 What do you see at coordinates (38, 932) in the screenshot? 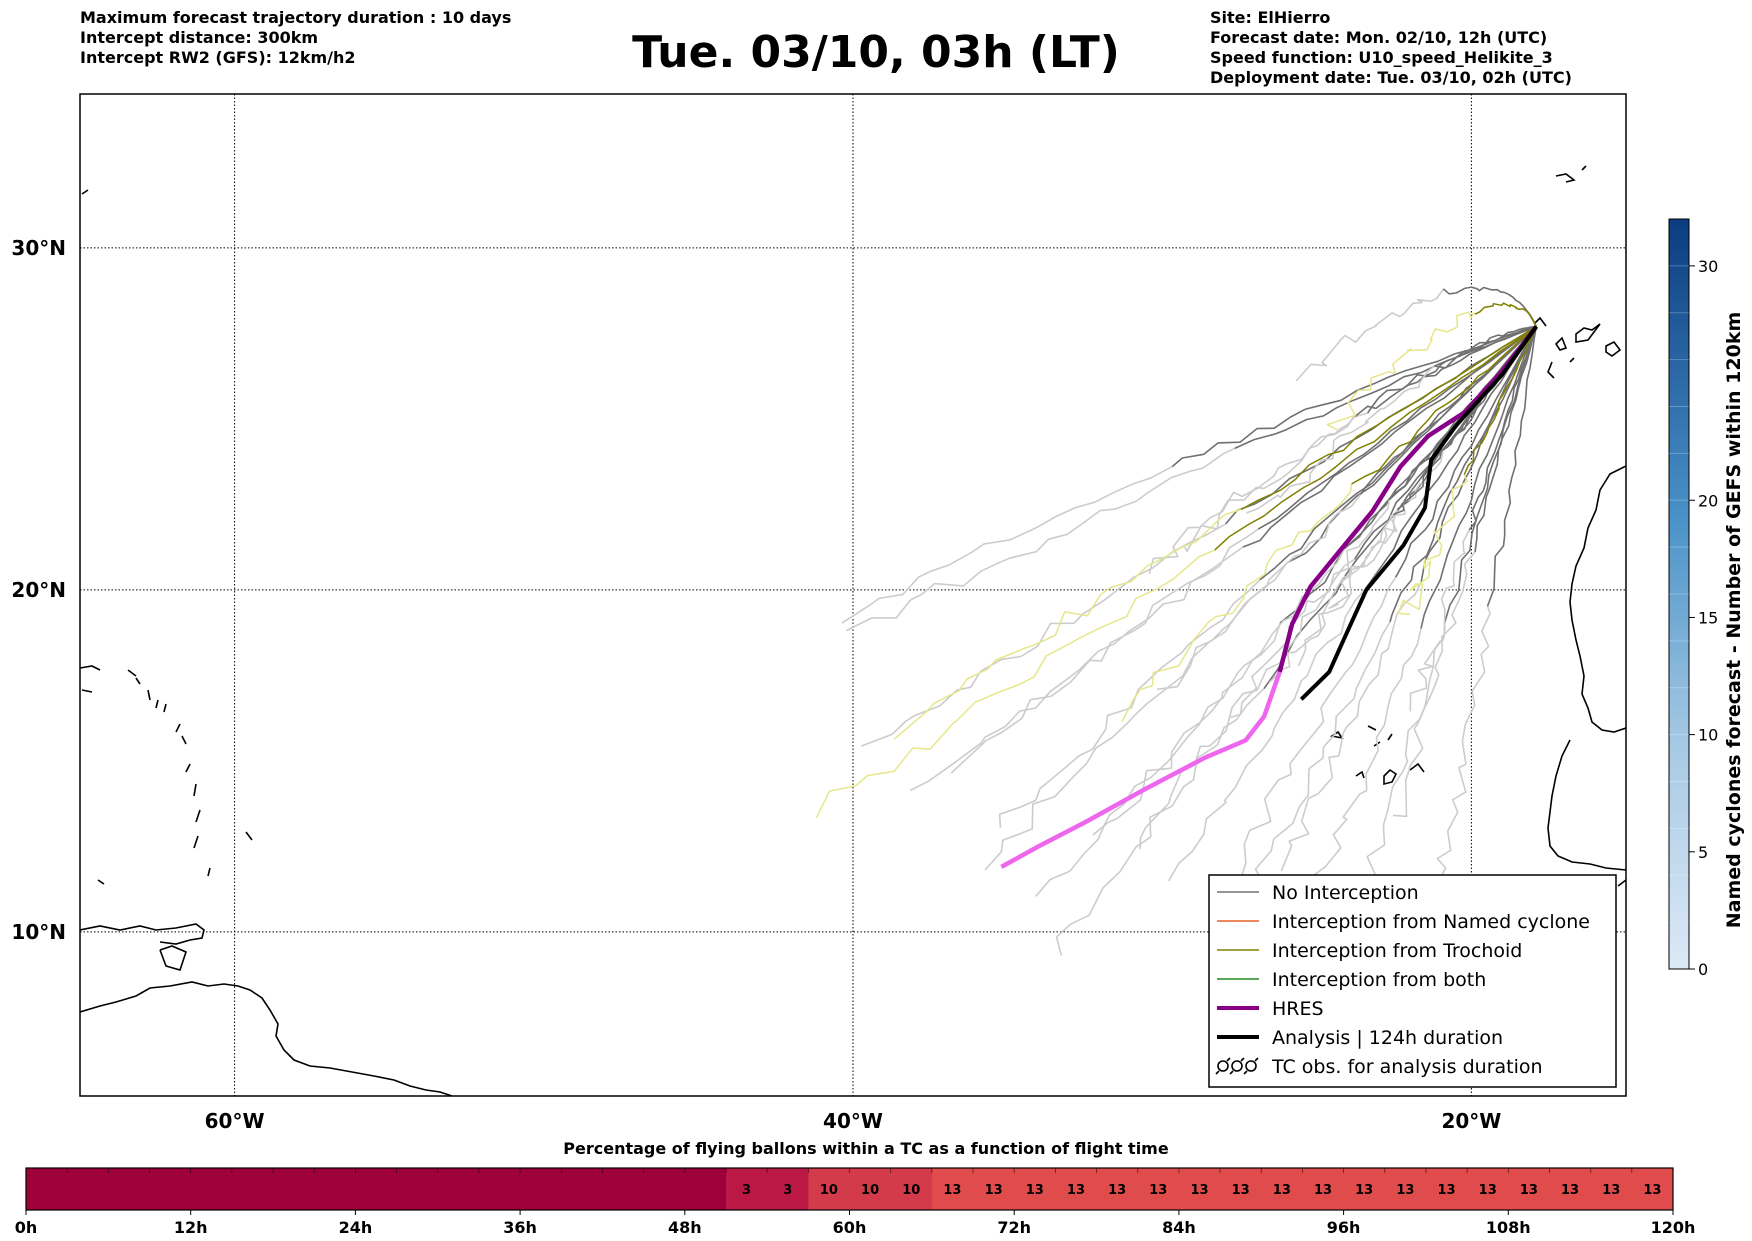
I see `lat-label: 10°N` at bounding box center [38, 932].